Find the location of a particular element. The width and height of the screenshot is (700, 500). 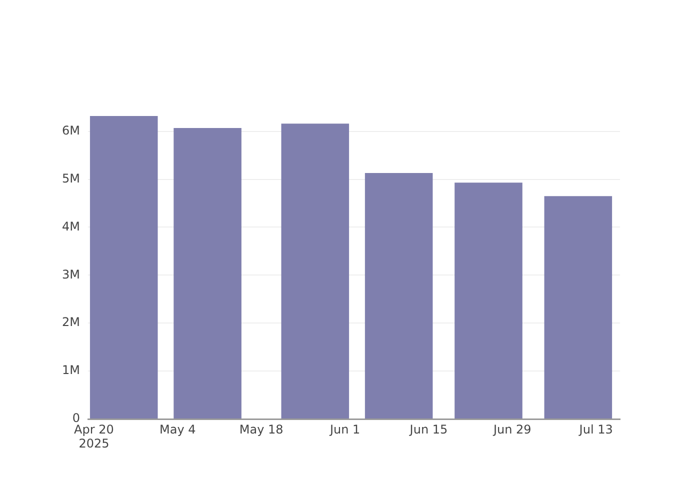

x-tick-label: Jun 15 is located at coordinates (428, 429).